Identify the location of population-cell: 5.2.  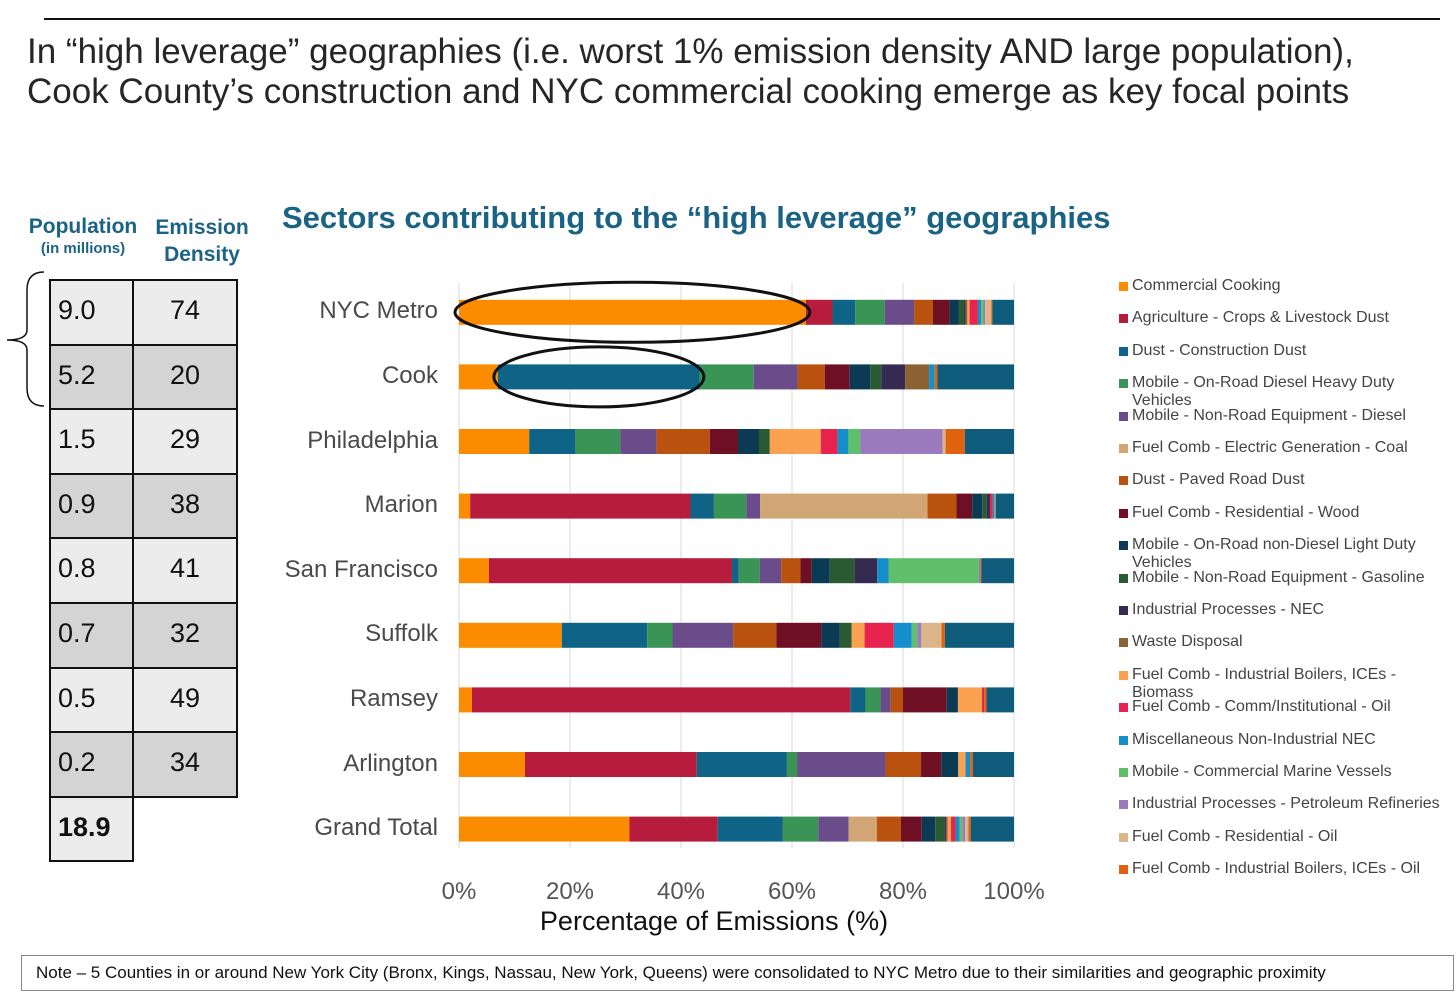
(91, 377).